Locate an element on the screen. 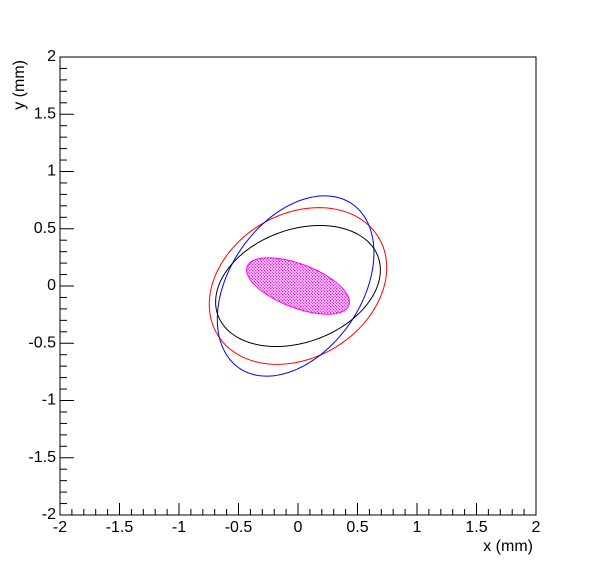 The height and width of the screenshot is (572, 596). y-tick-label: -1.5 is located at coordinates (42, 457).